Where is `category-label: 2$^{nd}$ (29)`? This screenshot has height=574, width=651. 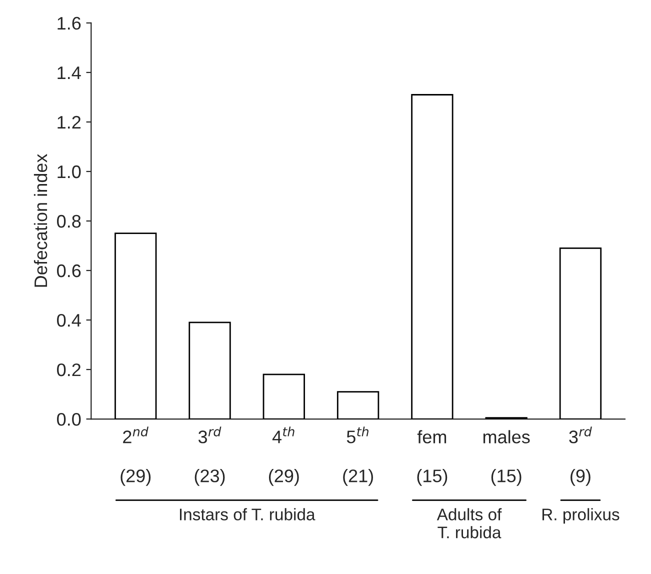 category-label: 2$^{nd}$ (29) is located at coordinates (135, 456).